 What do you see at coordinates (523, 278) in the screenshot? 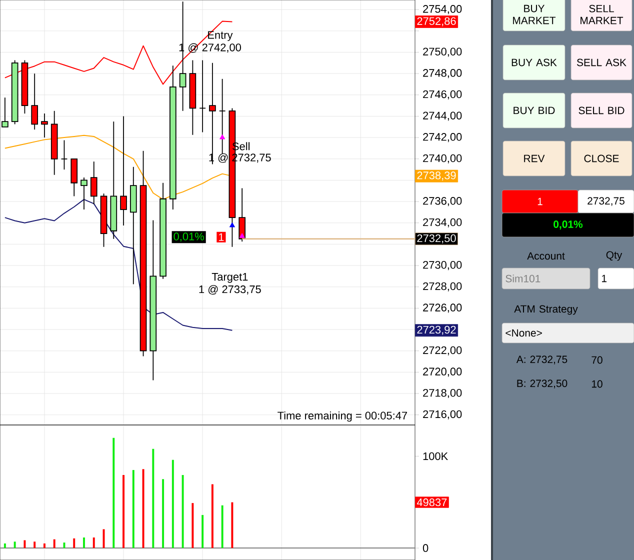
I see `text: Sim101` at bounding box center [523, 278].